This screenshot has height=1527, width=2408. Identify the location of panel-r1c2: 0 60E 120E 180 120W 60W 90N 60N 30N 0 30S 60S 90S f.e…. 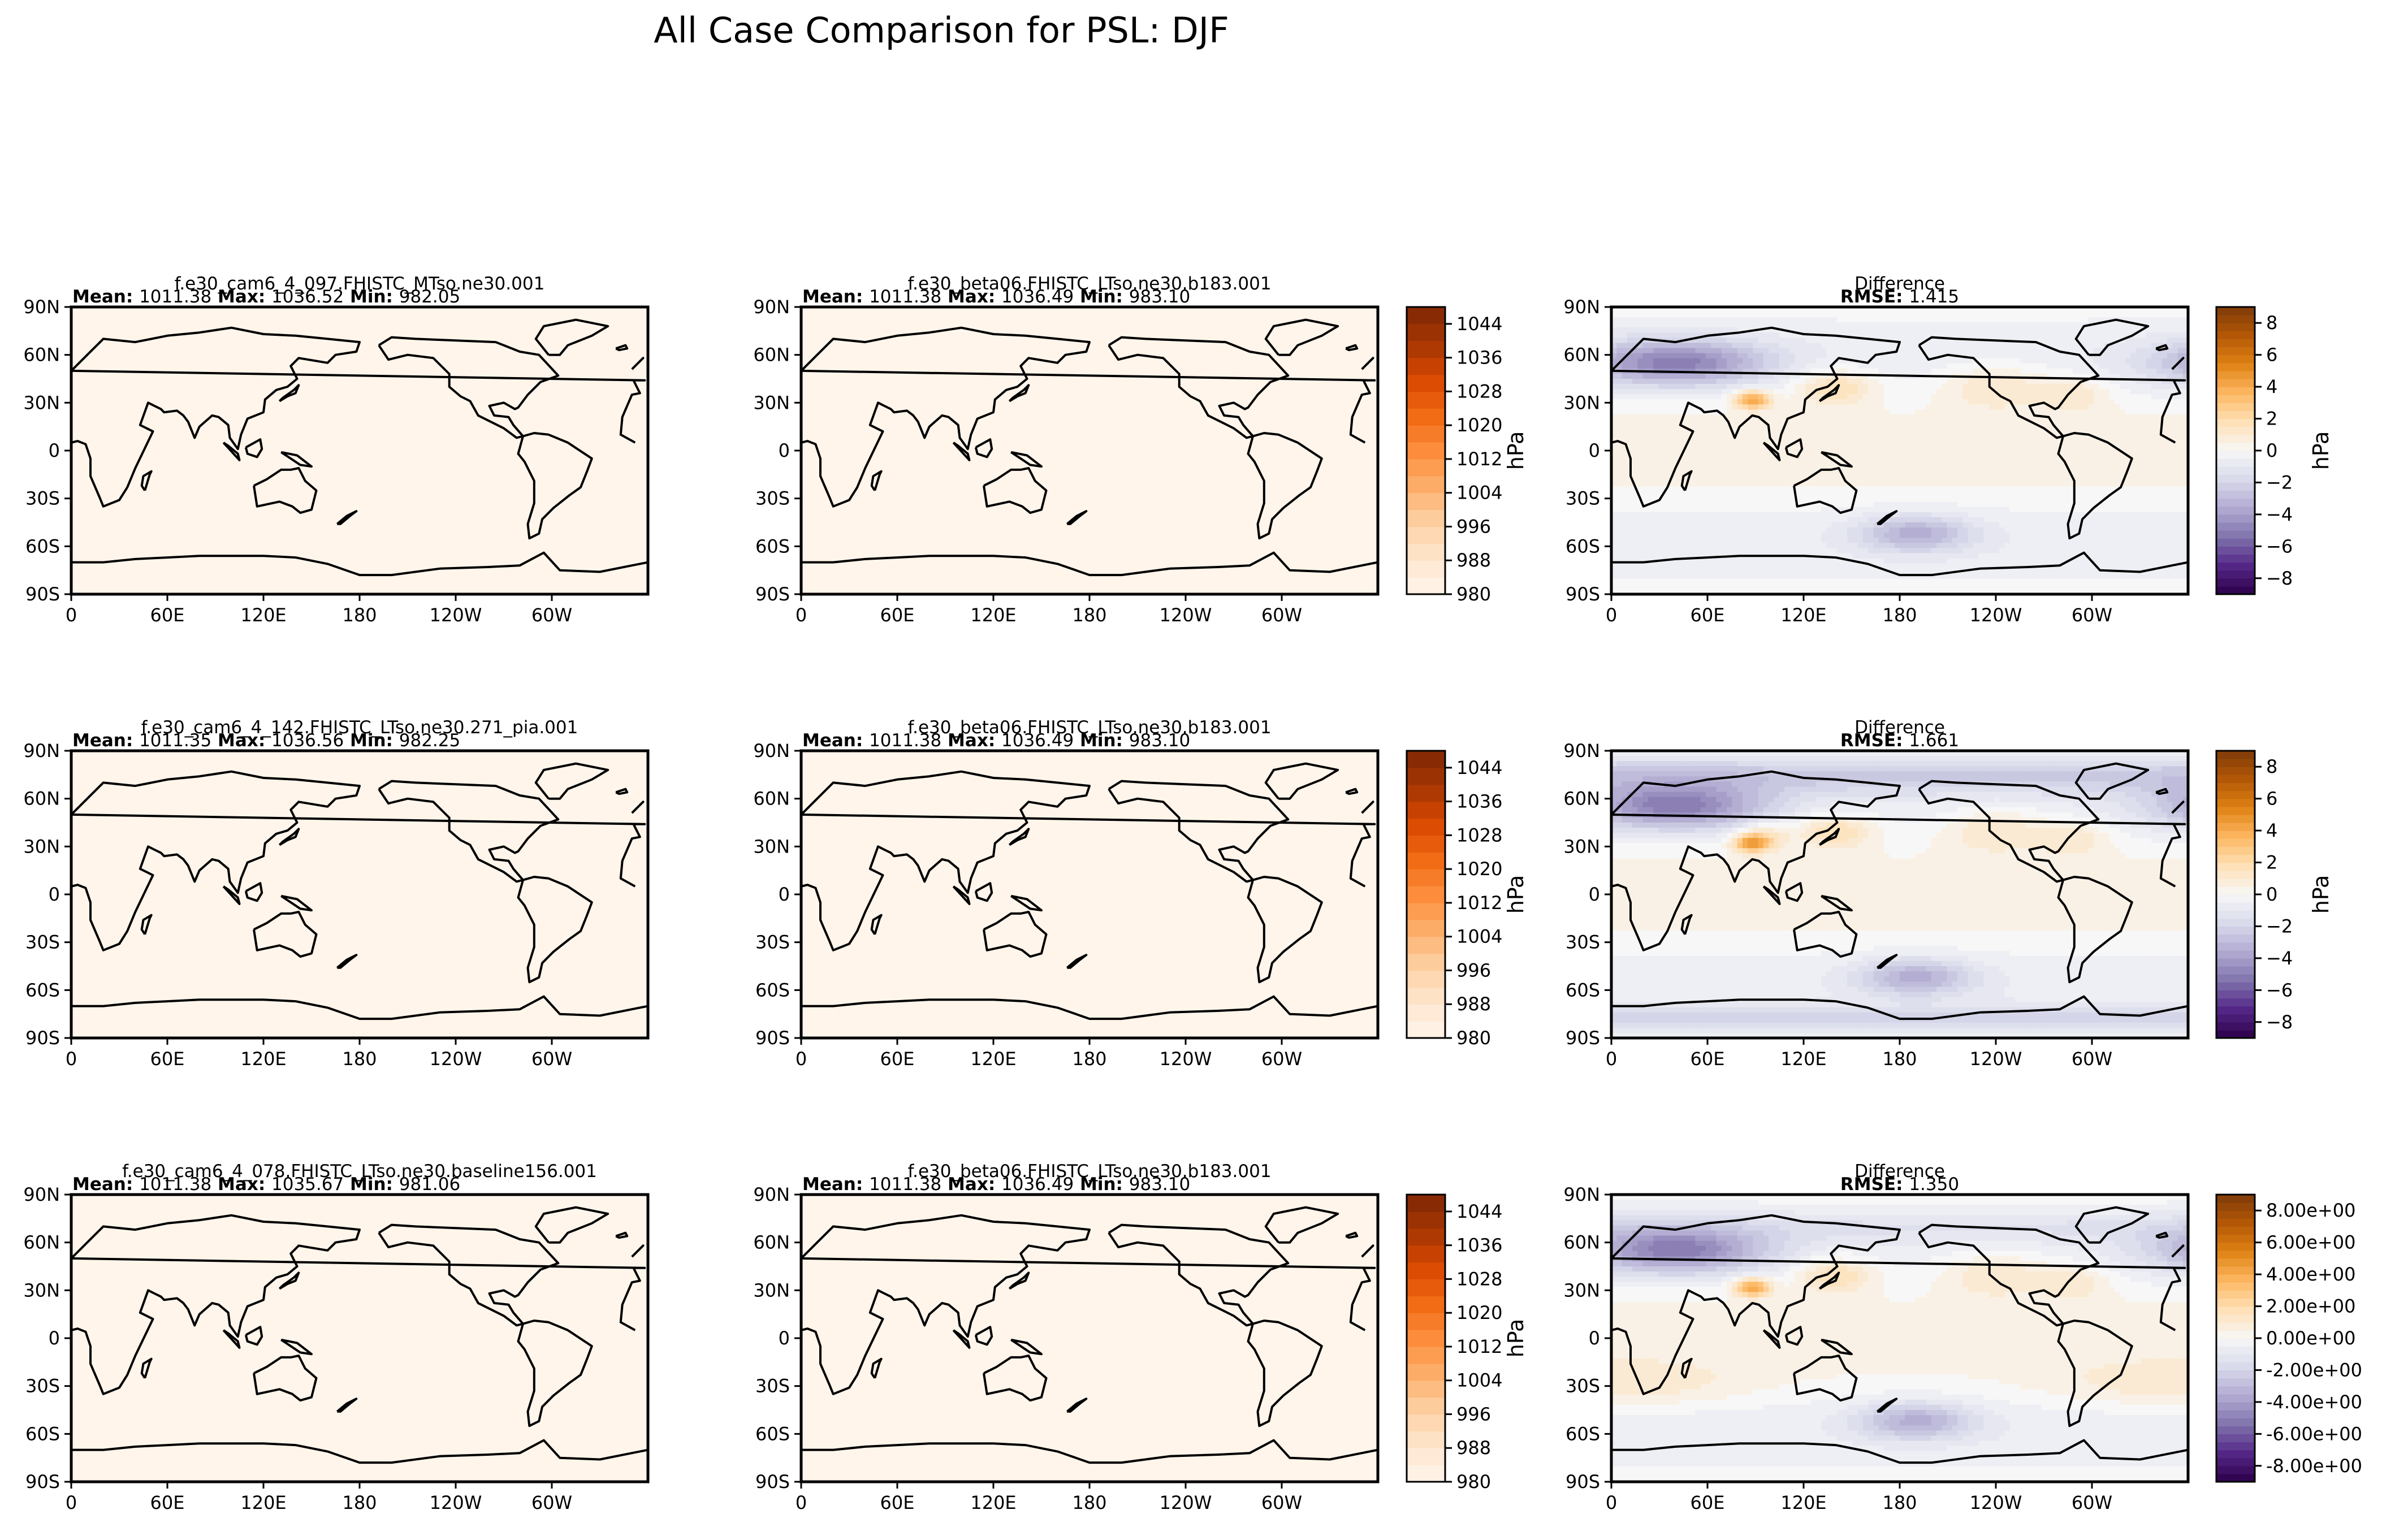
(1140, 450).